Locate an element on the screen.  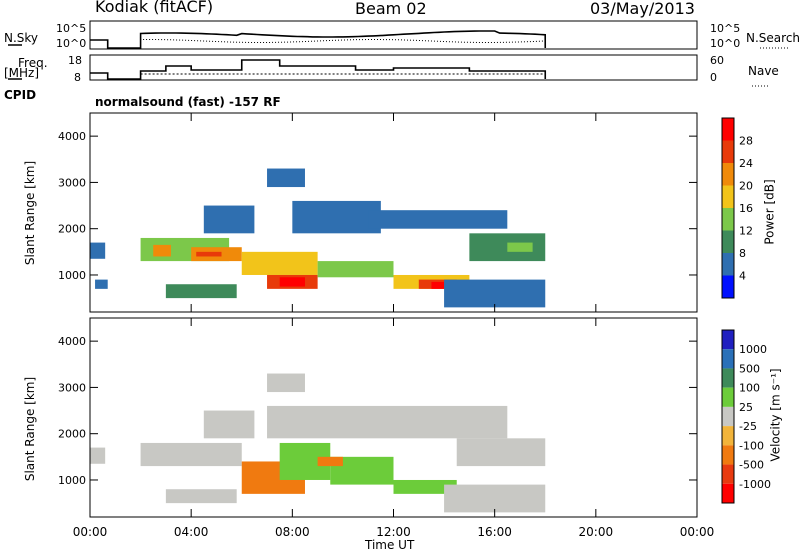
power-ytick-label: 4000 is located at coordinates (72, 136).